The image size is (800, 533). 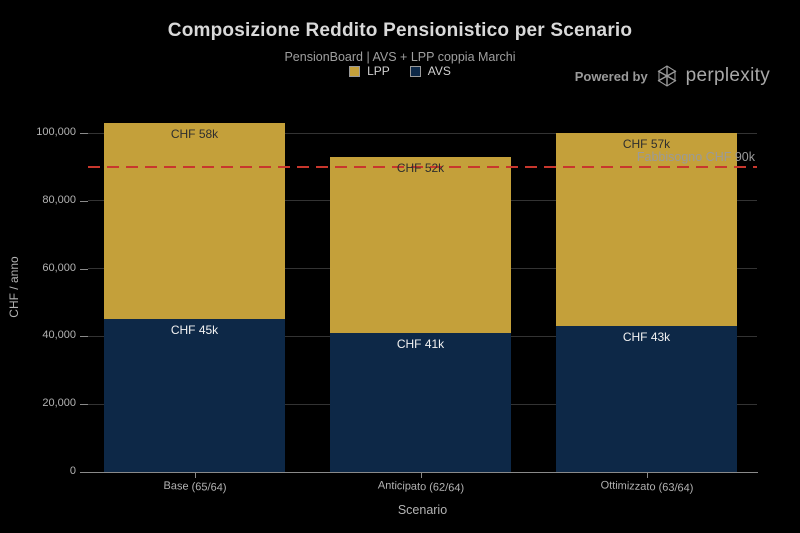 I want to click on threshold-label: Fabbisogno CHF 90k, so click(x=695, y=157).